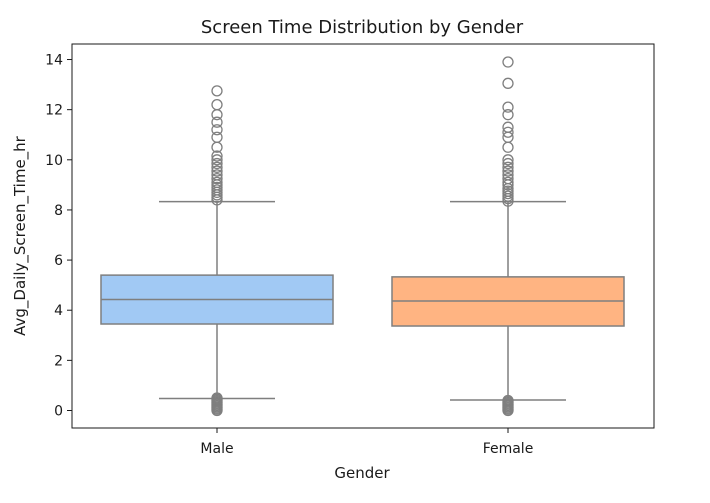 This screenshot has width=710, height=503. I want to click on chart-title: Screen Time Distribution by Gender, so click(362, 27).